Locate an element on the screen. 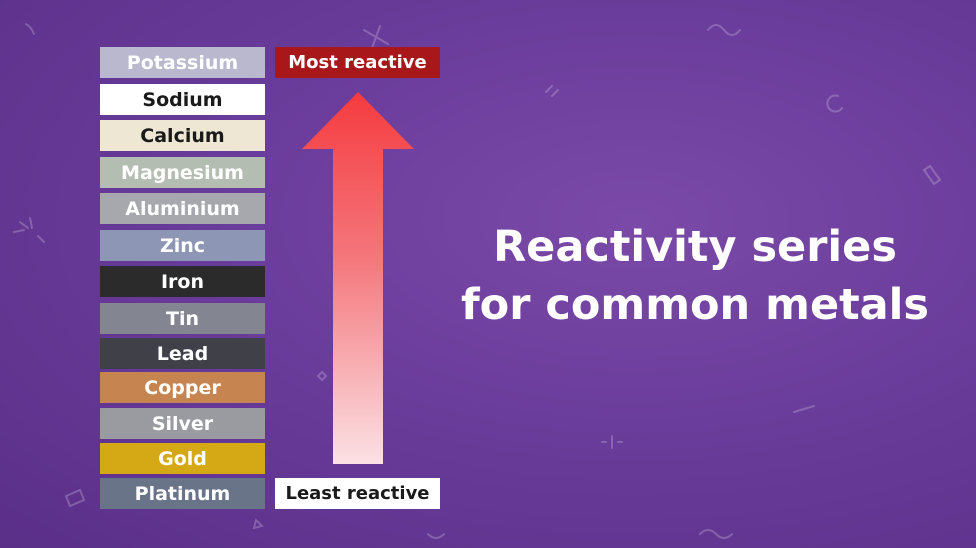  metal-potassium: Potassium is located at coordinates (182, 62).